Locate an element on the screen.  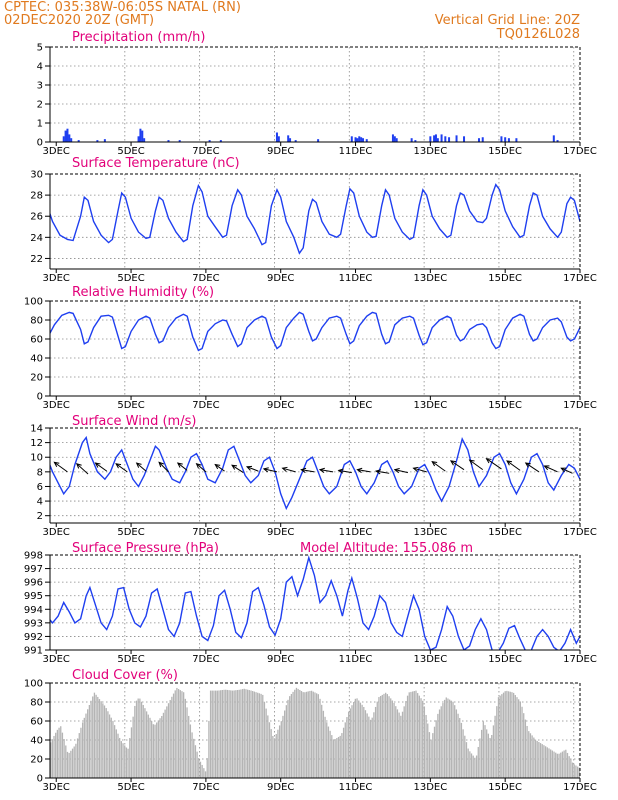
y-tick-label: 6 is located at coordinates (40, 487).